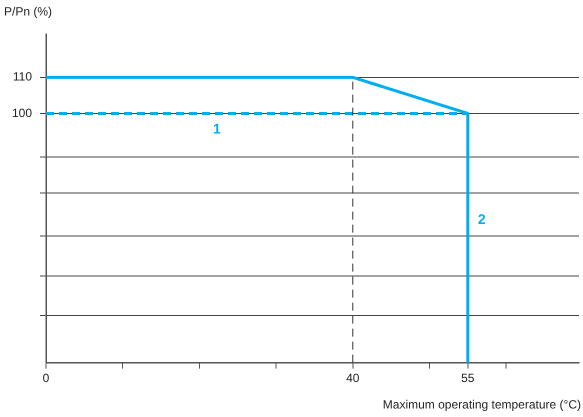 This screenshot has width=583, height=417. I want to click on annotation: 1, so click(217, 128).